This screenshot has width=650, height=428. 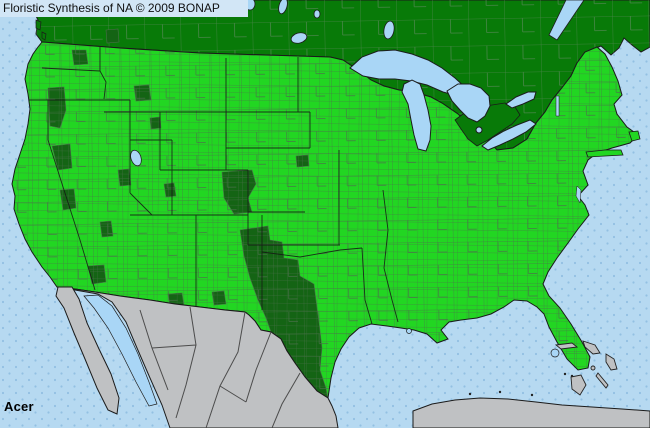 What do you see at coordinates (634, 136) in the screenshot?
I see `cape-cod` at bounding box center [634, 136].